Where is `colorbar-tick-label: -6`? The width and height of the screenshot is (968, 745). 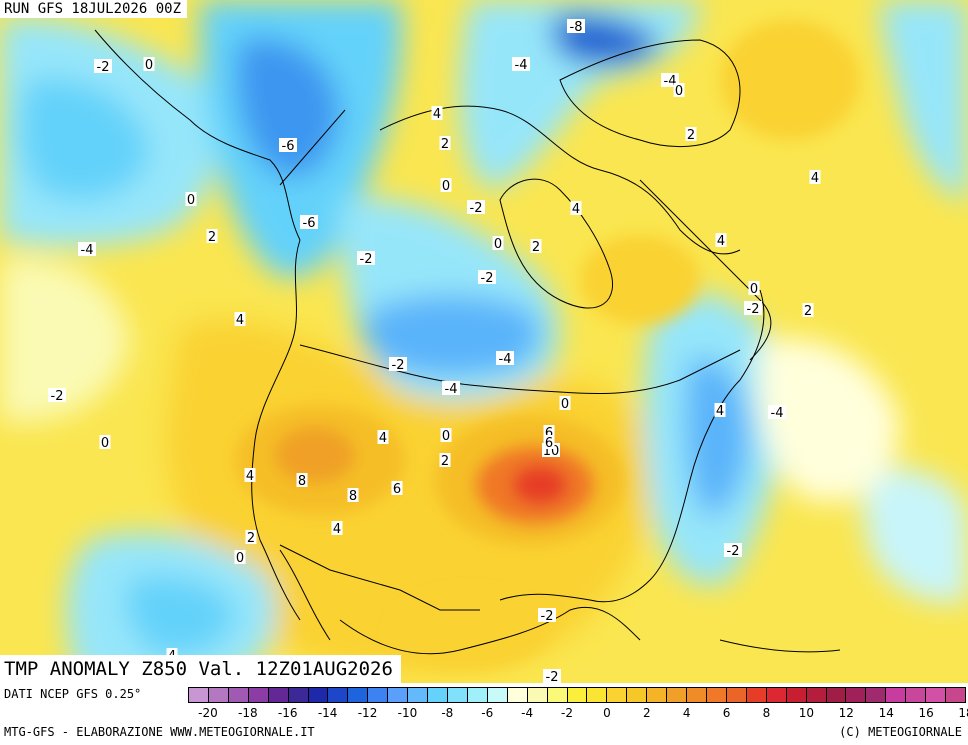
colorbar-tick-label: -6 is located at coordinates (487, 713).